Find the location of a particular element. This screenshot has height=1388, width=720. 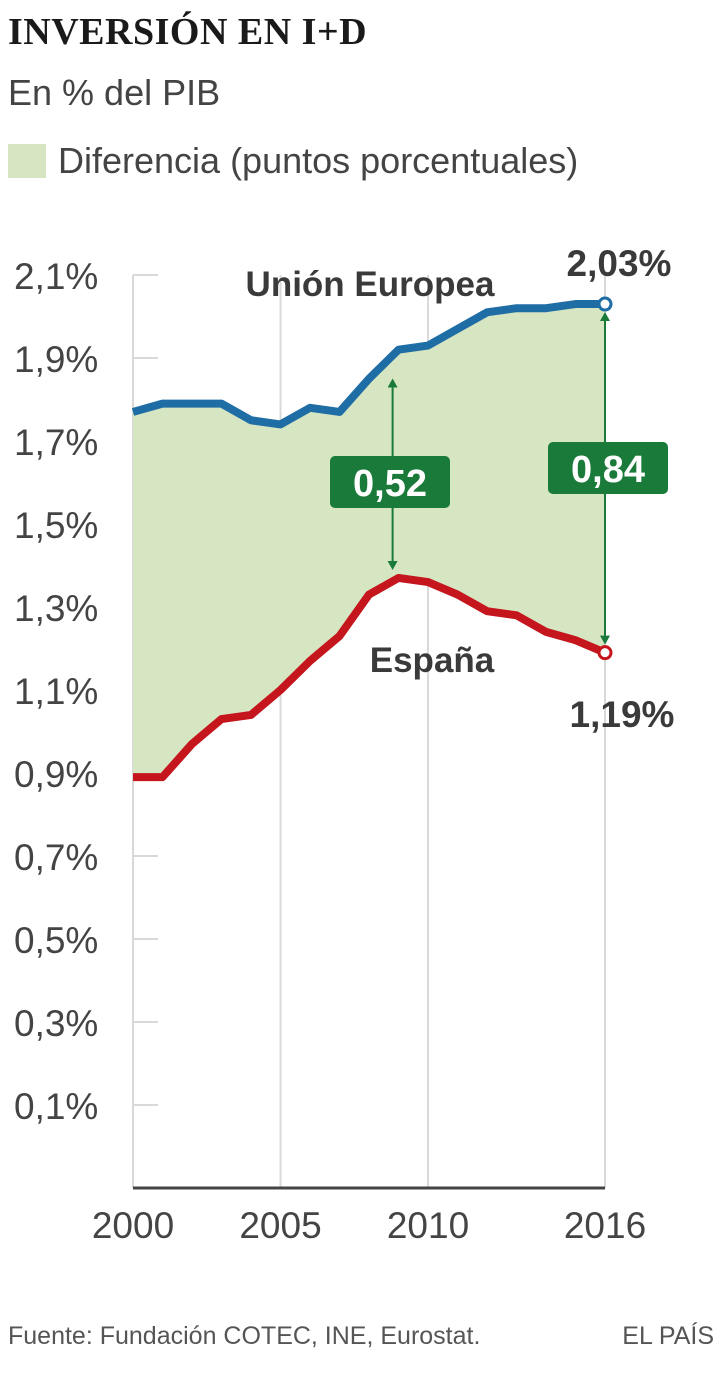

x-tick-label: 2010 is located at coordinates (428, 1225).